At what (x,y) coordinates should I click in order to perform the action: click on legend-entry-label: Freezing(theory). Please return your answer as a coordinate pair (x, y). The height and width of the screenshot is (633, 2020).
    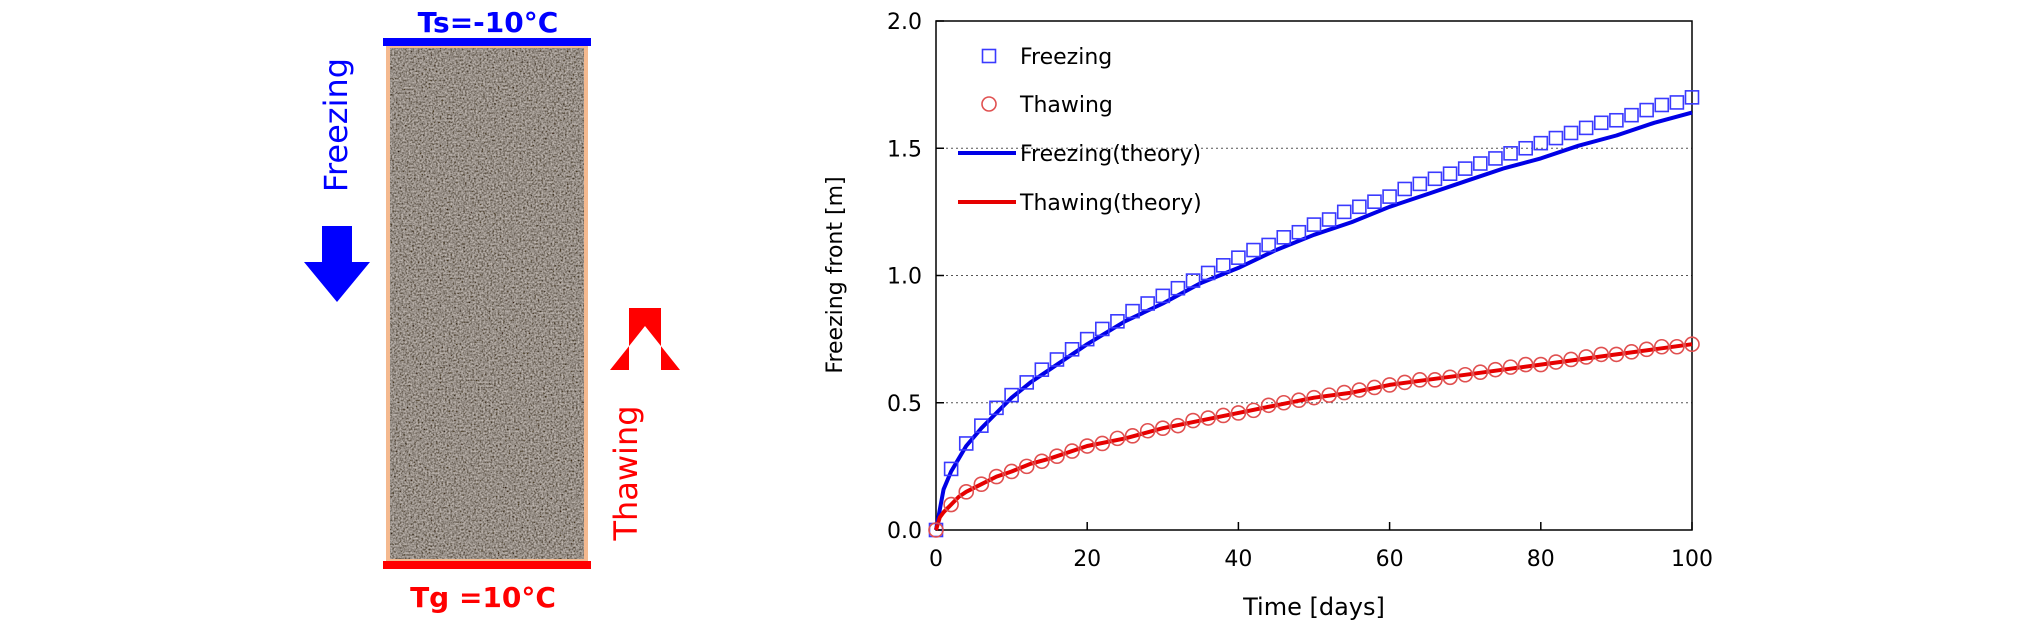
    Looking at the image, I should click on (1110, 154).